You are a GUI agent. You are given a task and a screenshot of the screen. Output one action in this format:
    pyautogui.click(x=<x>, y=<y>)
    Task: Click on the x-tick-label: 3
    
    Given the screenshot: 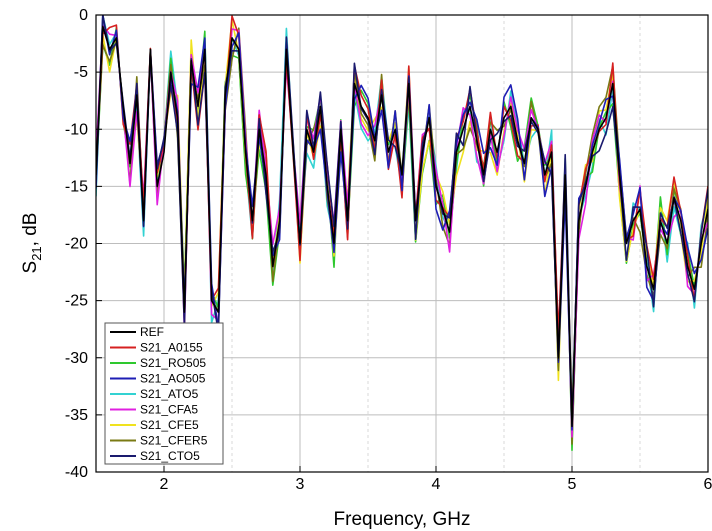 What is the action you would take?
    pyautogui.click(x=300, y=484)
    